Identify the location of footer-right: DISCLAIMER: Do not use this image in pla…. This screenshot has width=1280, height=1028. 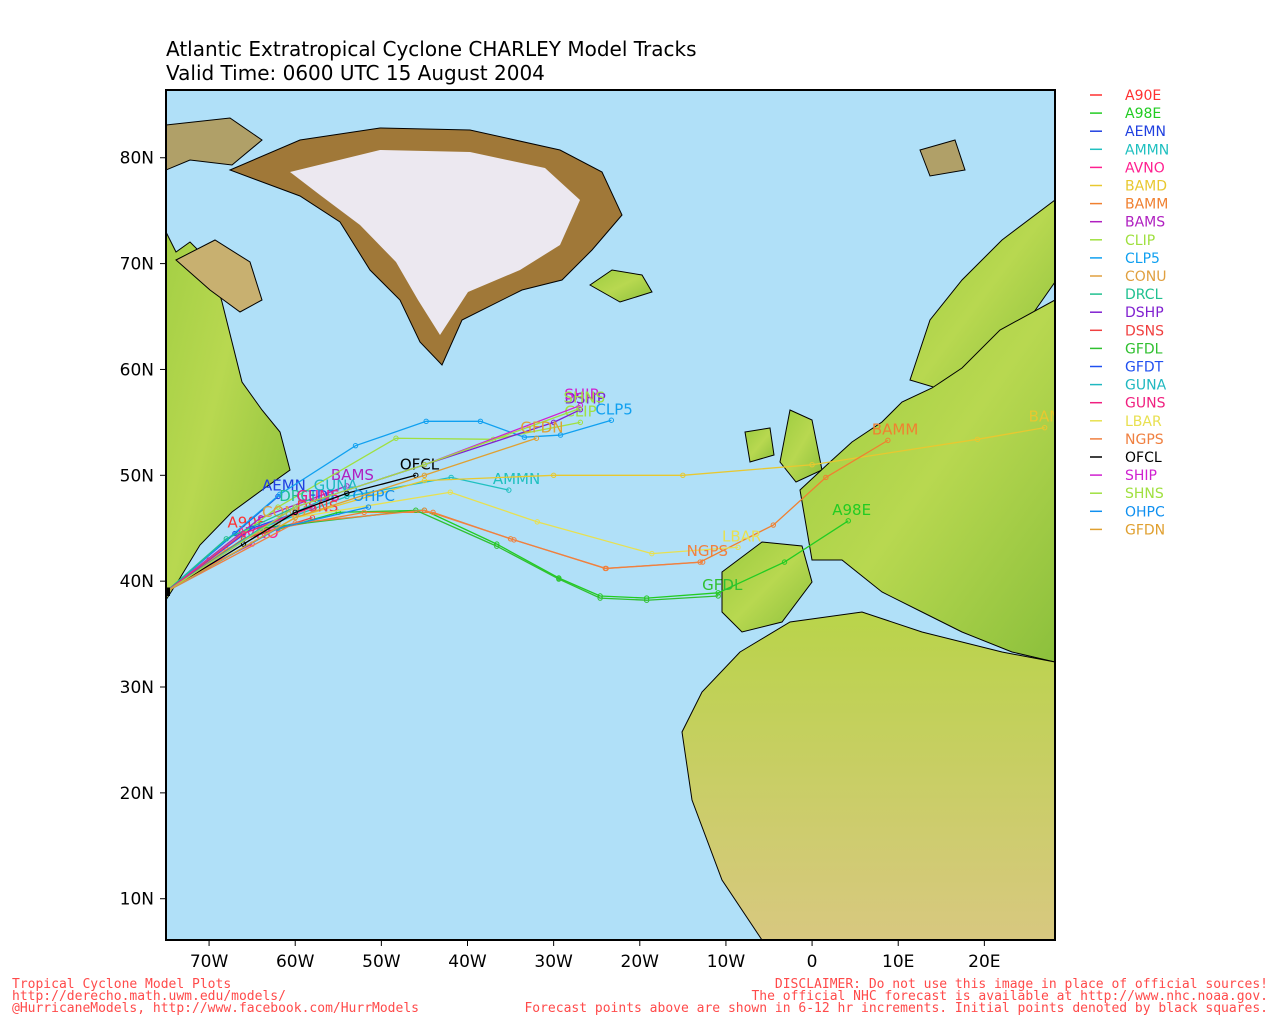
(1021, 984).